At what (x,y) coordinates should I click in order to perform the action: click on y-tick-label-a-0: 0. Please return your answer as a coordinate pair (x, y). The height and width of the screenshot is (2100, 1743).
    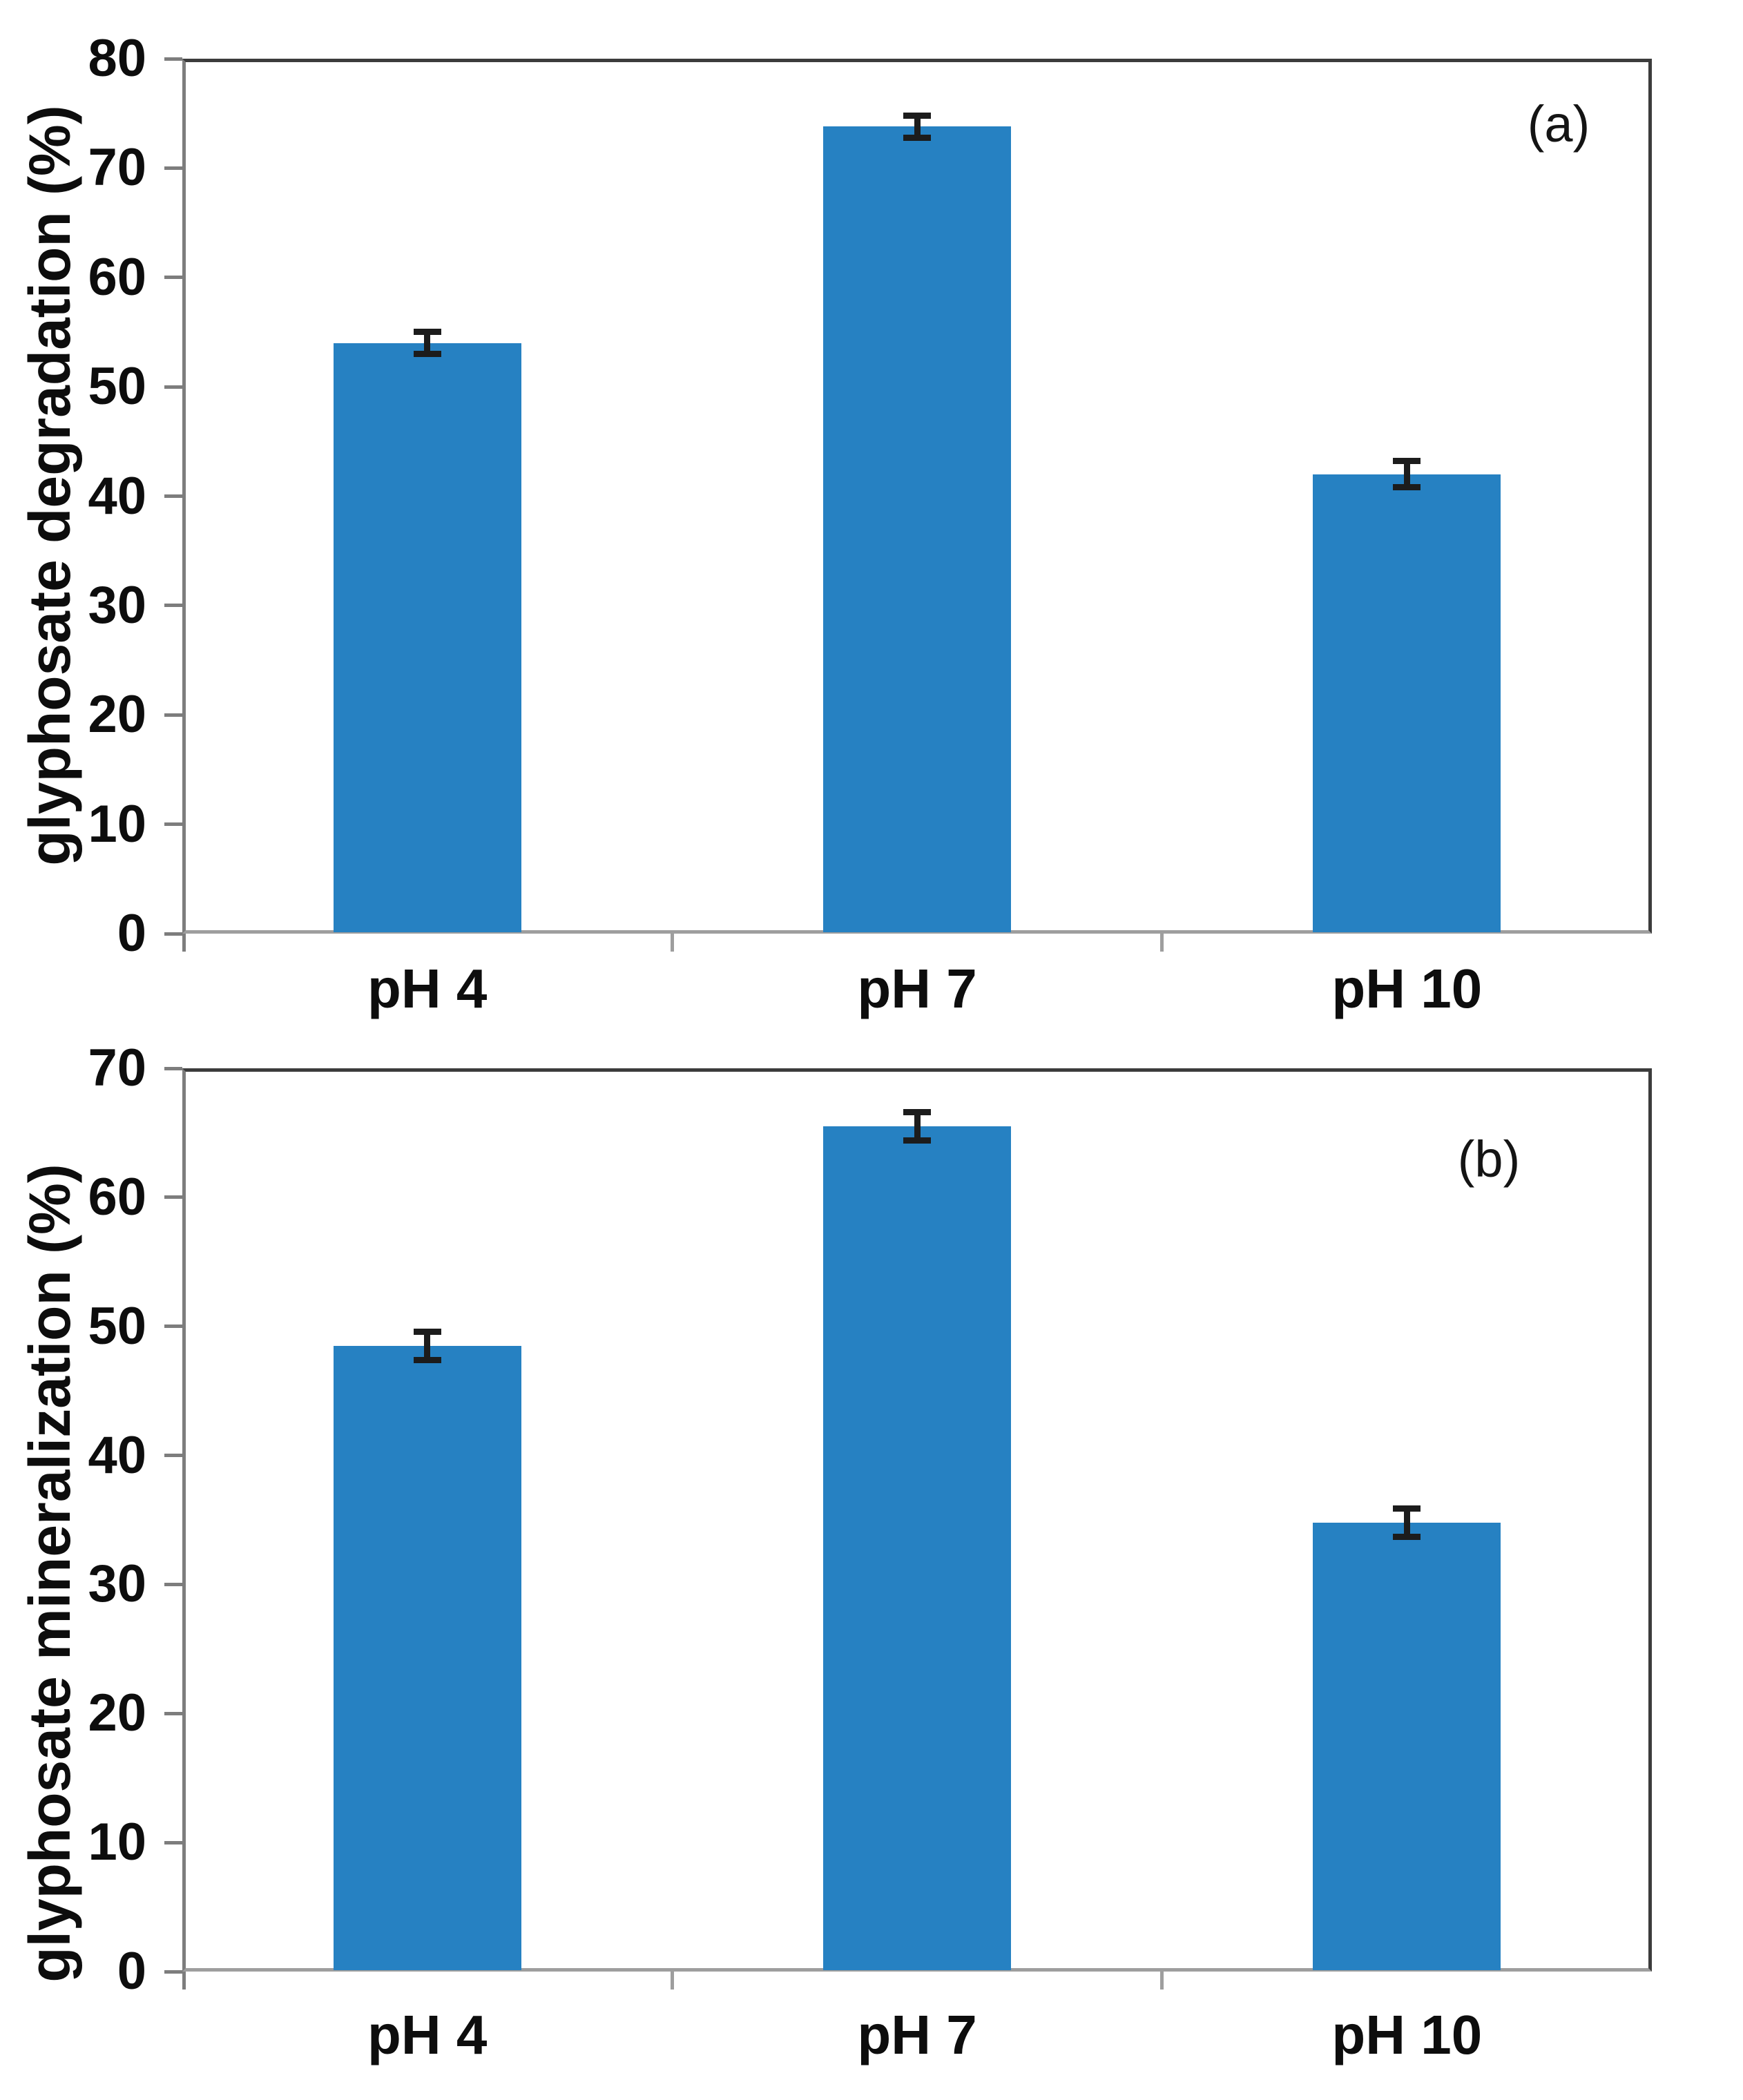
    Looking at the image, I should click on (131, 933).